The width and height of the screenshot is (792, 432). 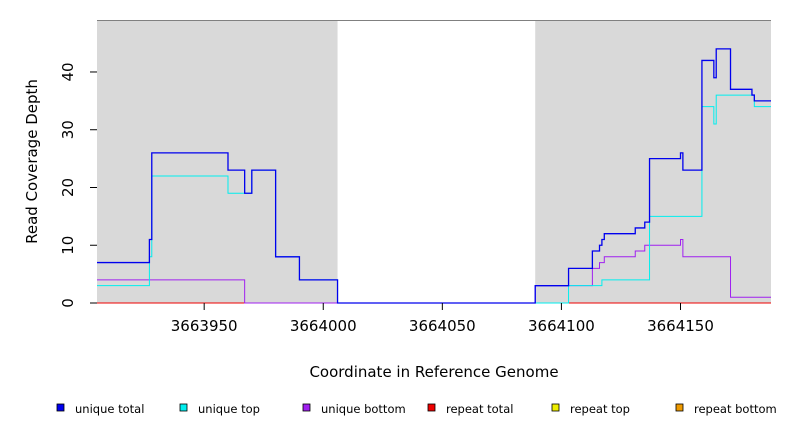 I want to click on y-tick-label-10: 10, so click(x=68, y=245).